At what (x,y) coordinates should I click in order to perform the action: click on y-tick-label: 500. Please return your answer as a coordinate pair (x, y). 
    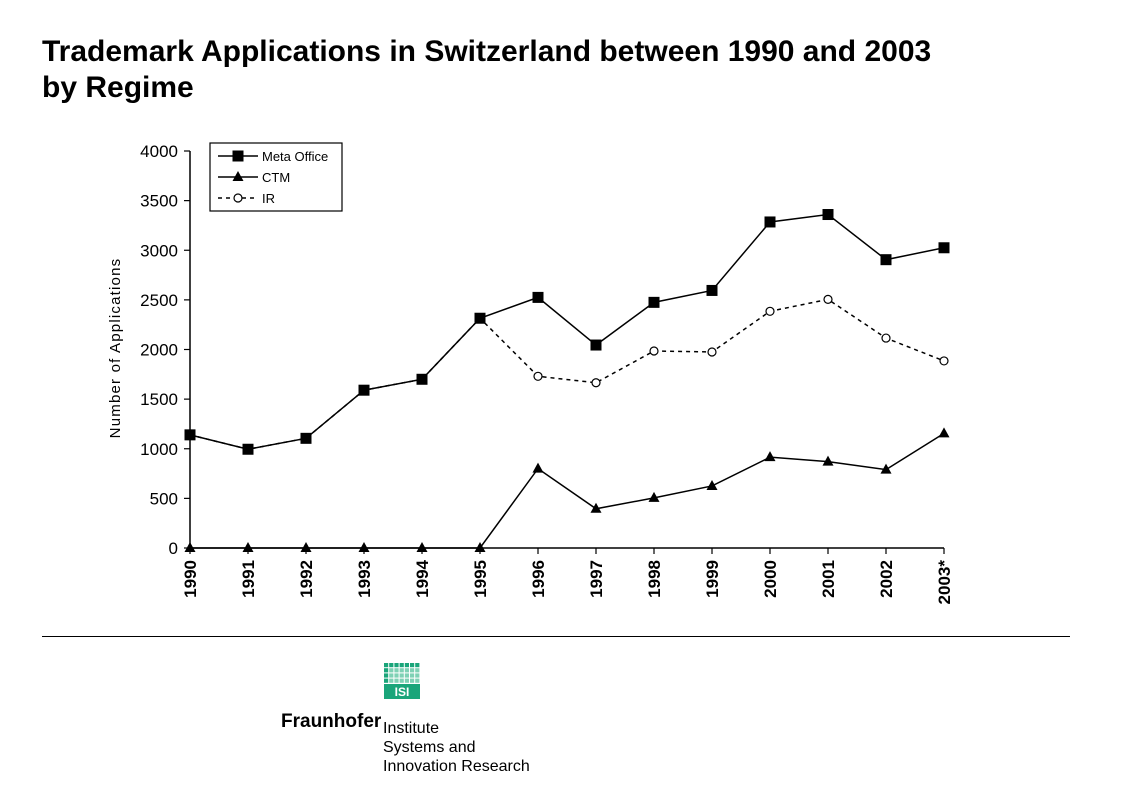
    Looking at the image, I should click on (164, 498).